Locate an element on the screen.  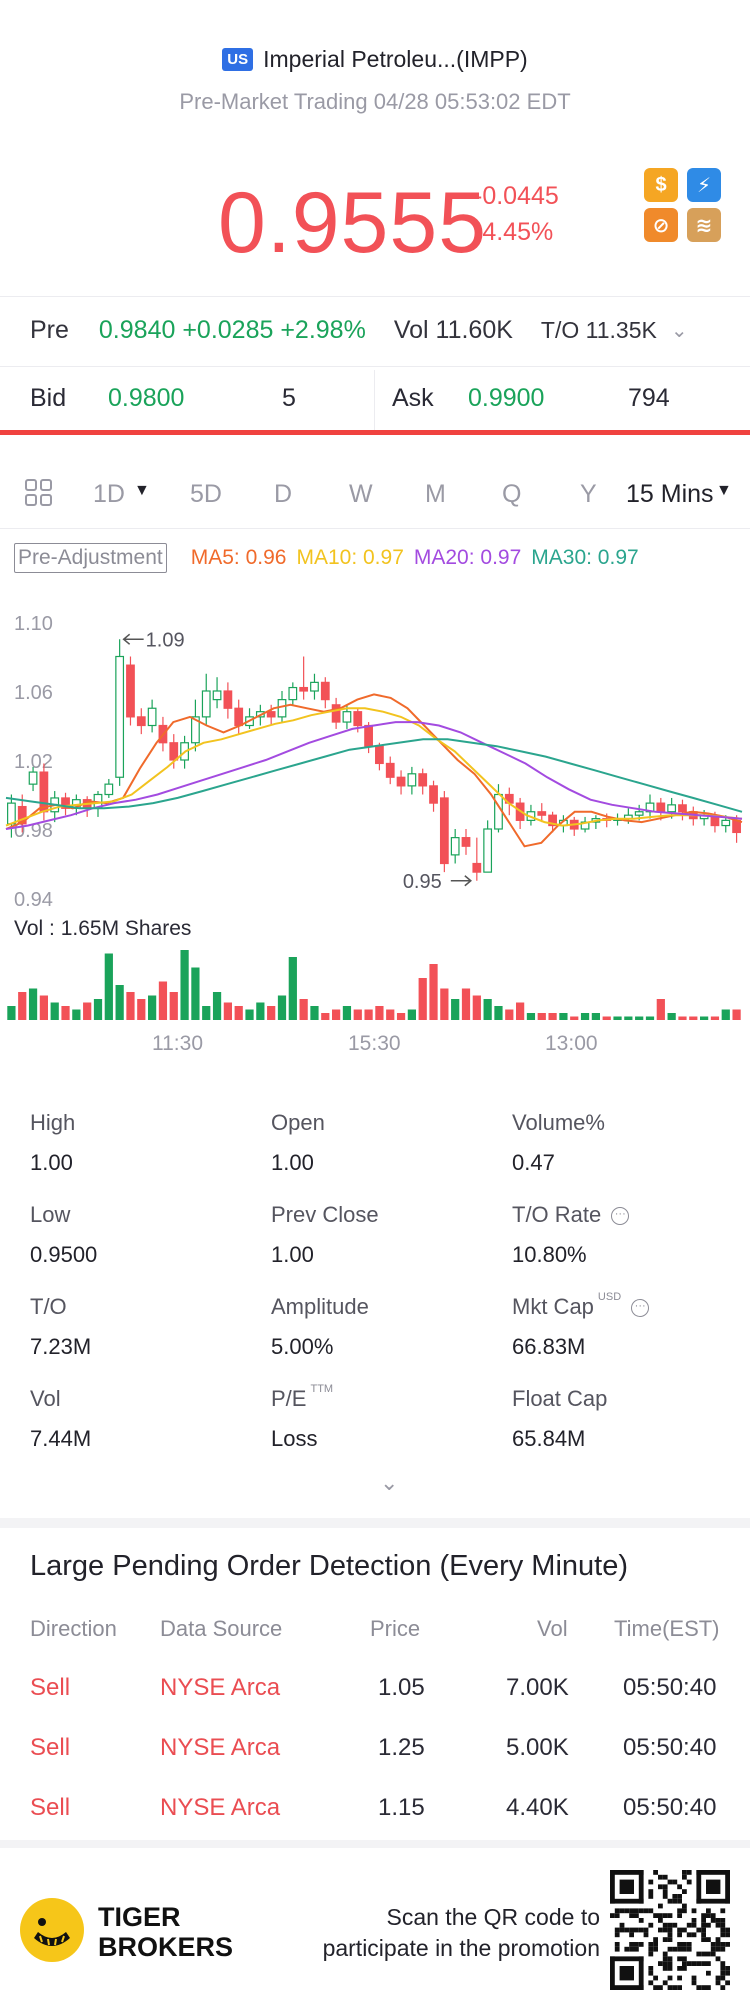
ask-price: 0.9900 is located at coordinates (506, 398).